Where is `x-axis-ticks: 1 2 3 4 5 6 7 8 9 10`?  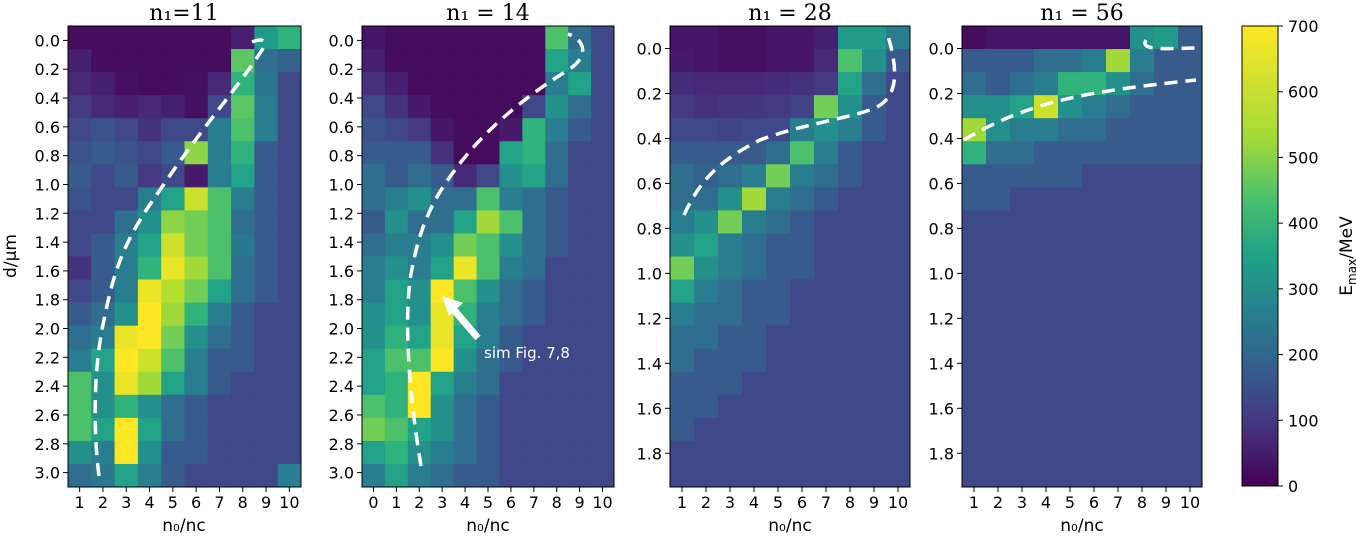
x-axis-ticks: 1 2 3 4 5 6 7 8 9 10 is located at coordinates (187, 499).